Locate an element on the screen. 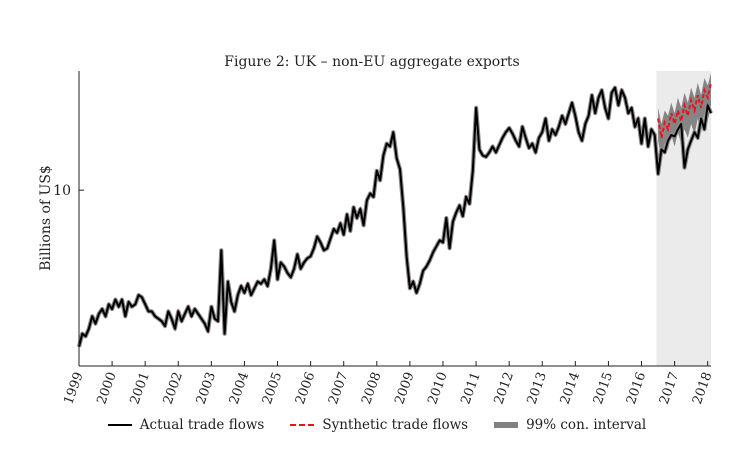  legend-label-interval: 99% con. interval is located at coordinates (586, 425).